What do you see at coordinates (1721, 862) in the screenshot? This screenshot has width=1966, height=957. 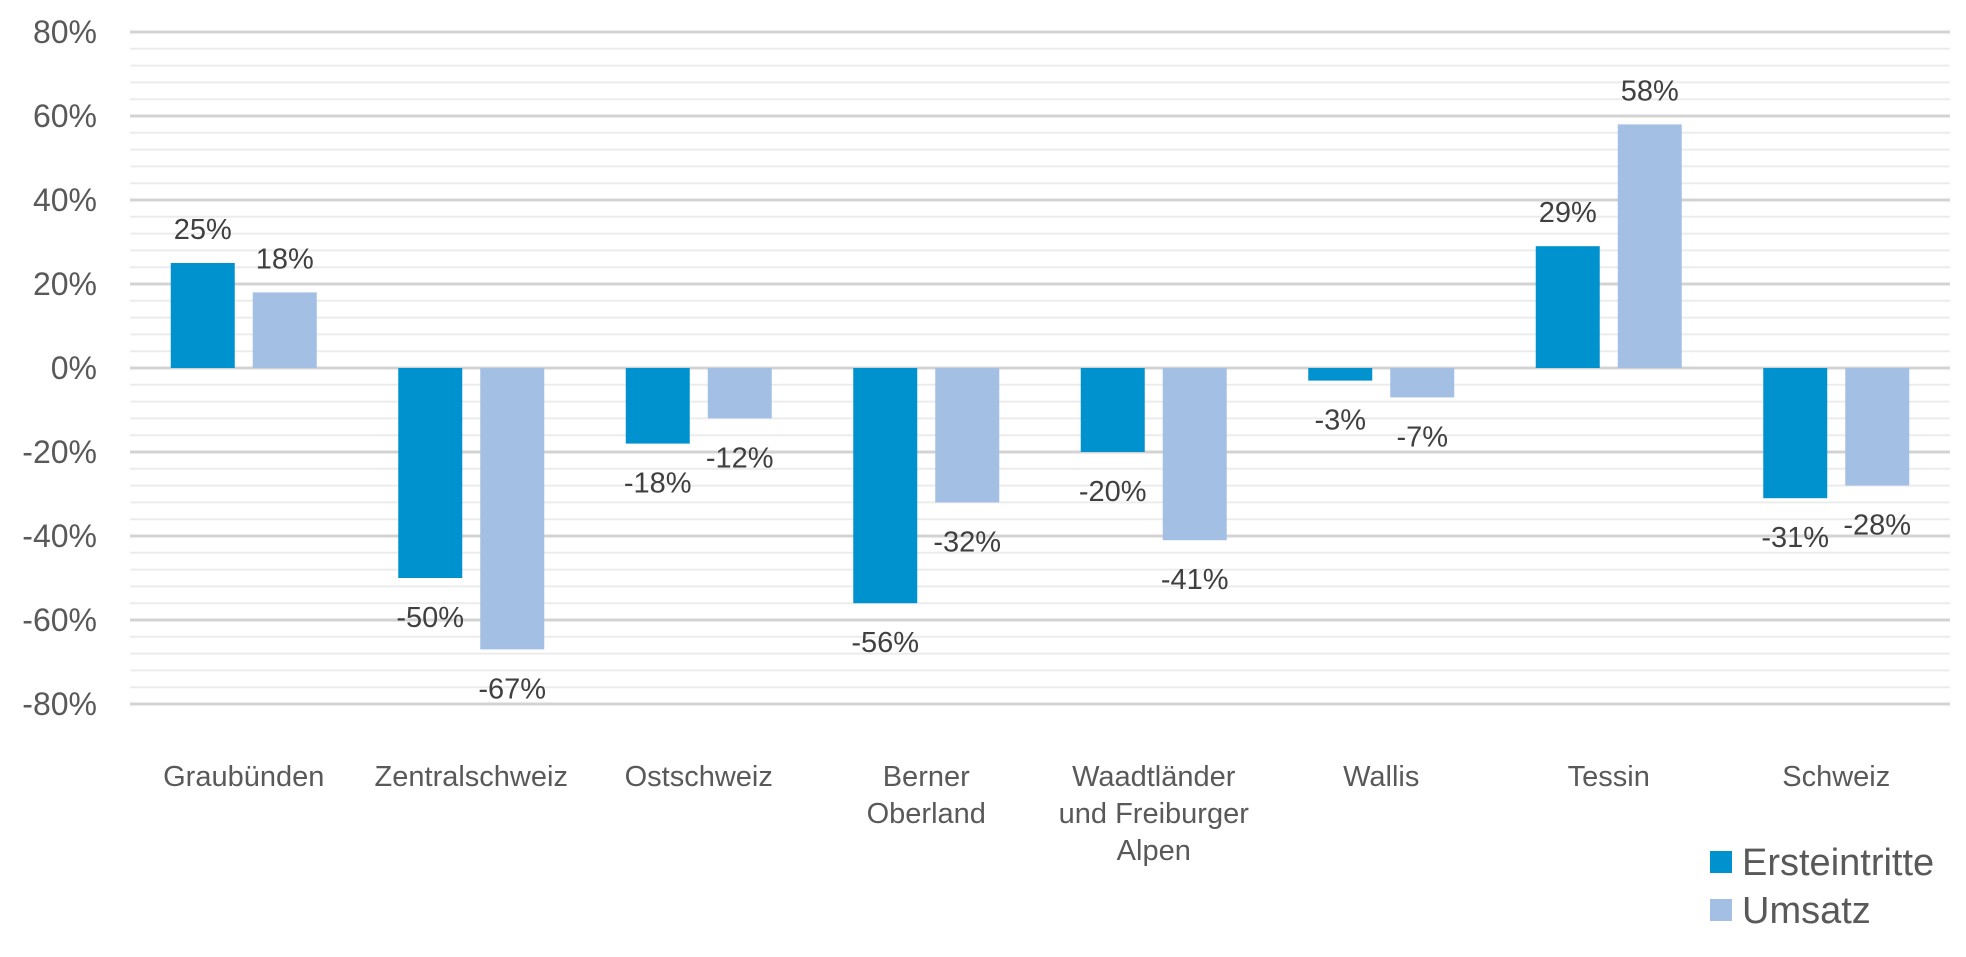 I see `legend-swatch-ersteintritte` at bounding box center [1721, 862].